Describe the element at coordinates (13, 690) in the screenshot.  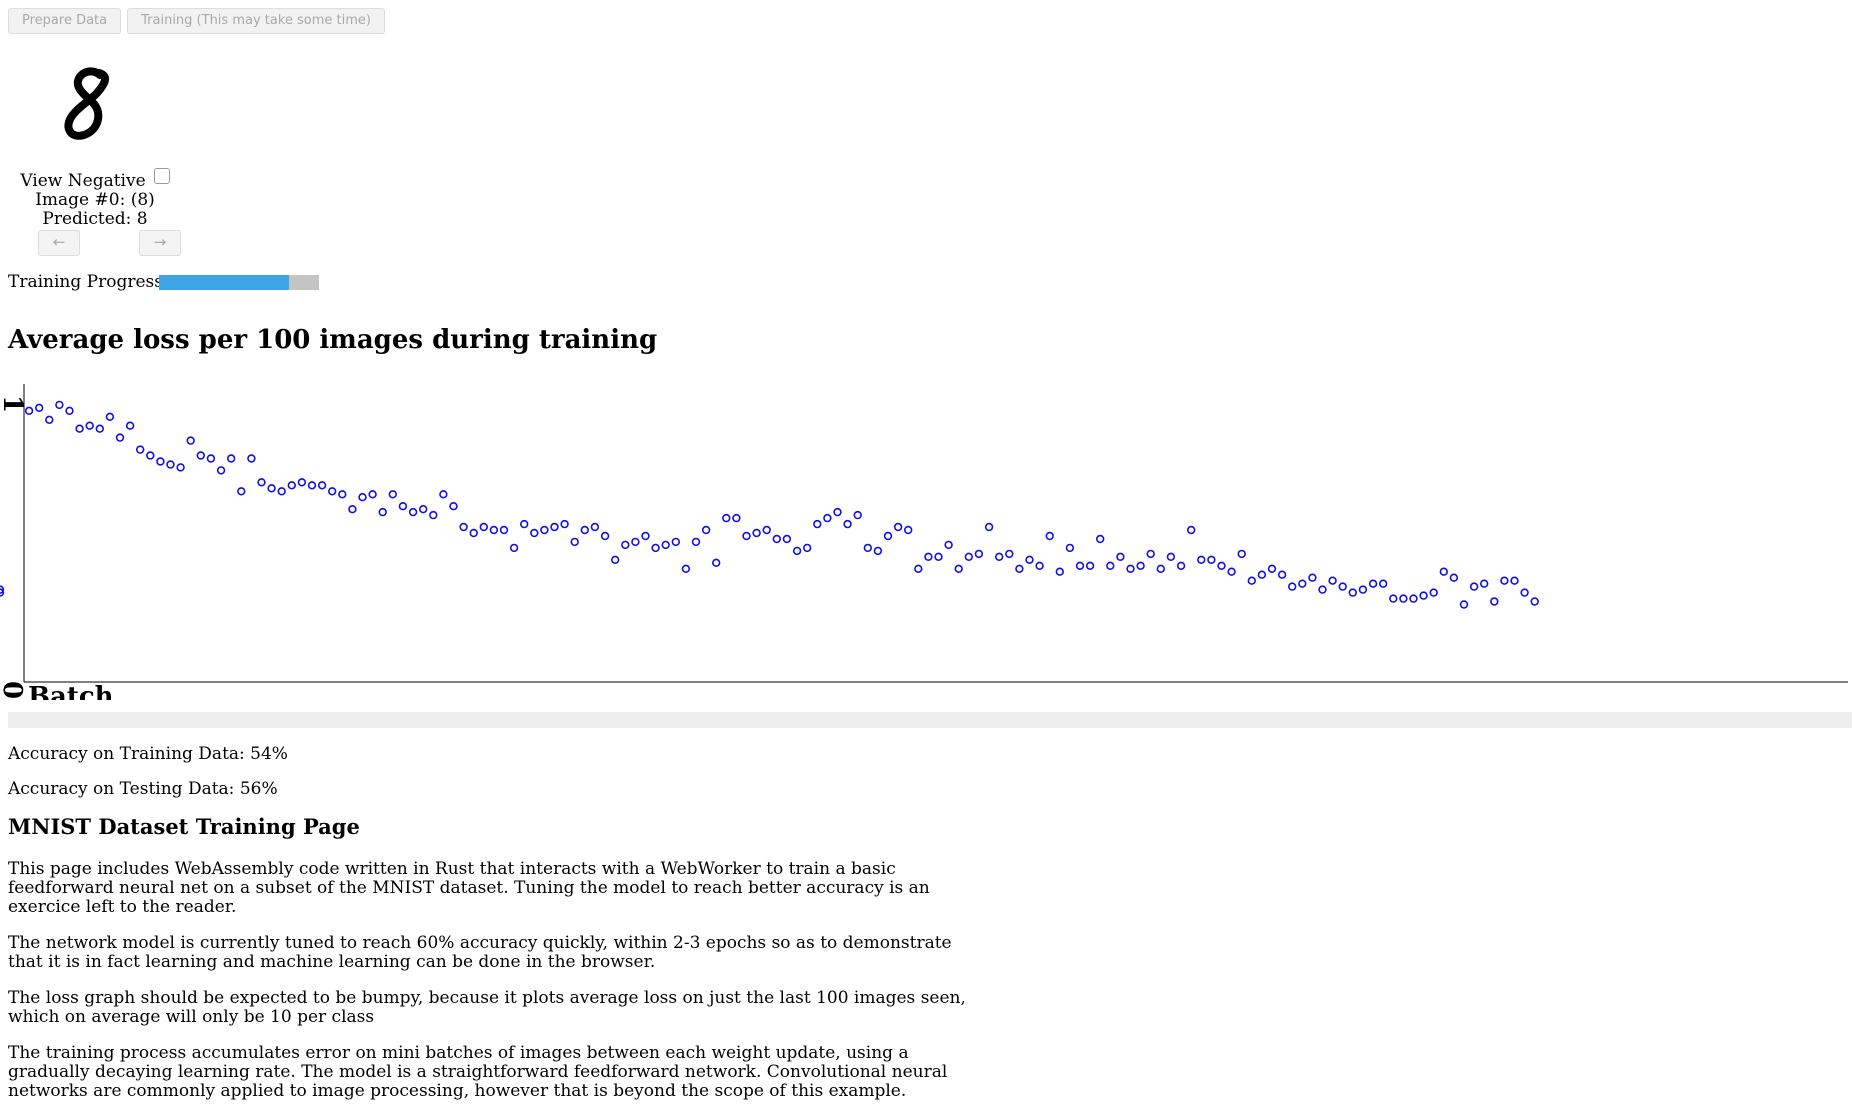
I see `y-tick-min: 0` at that location.